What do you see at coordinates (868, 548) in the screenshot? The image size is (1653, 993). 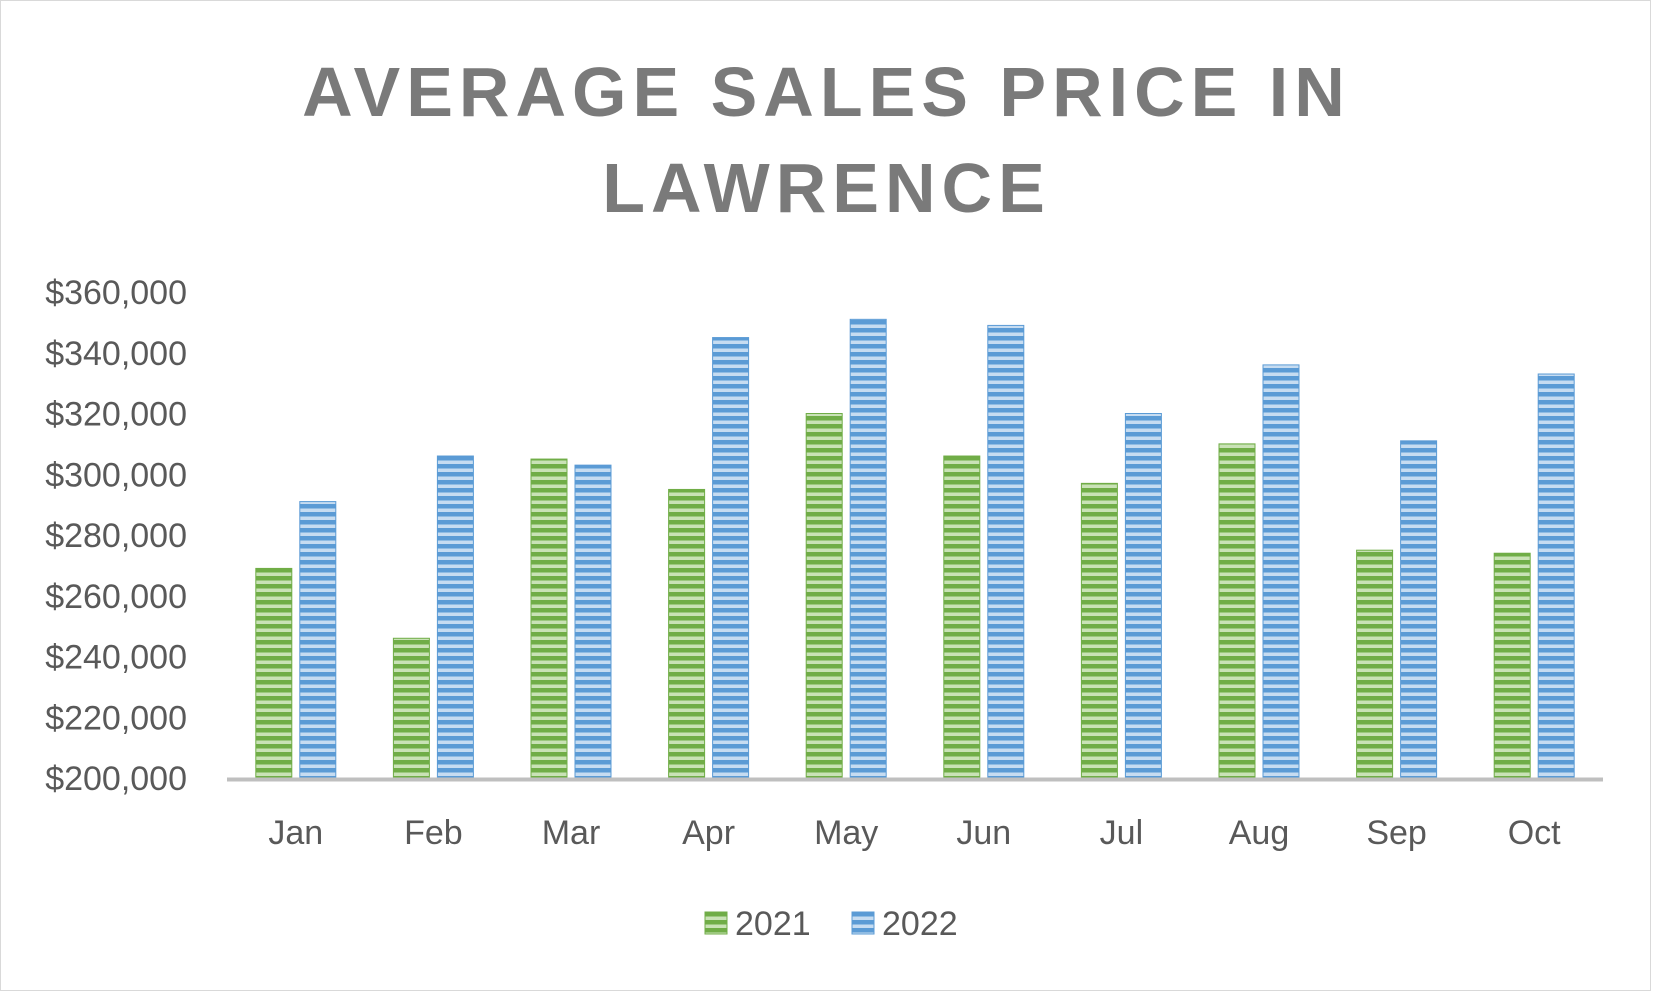 I see `bar-2022-may` at bounding box center [868, 548].